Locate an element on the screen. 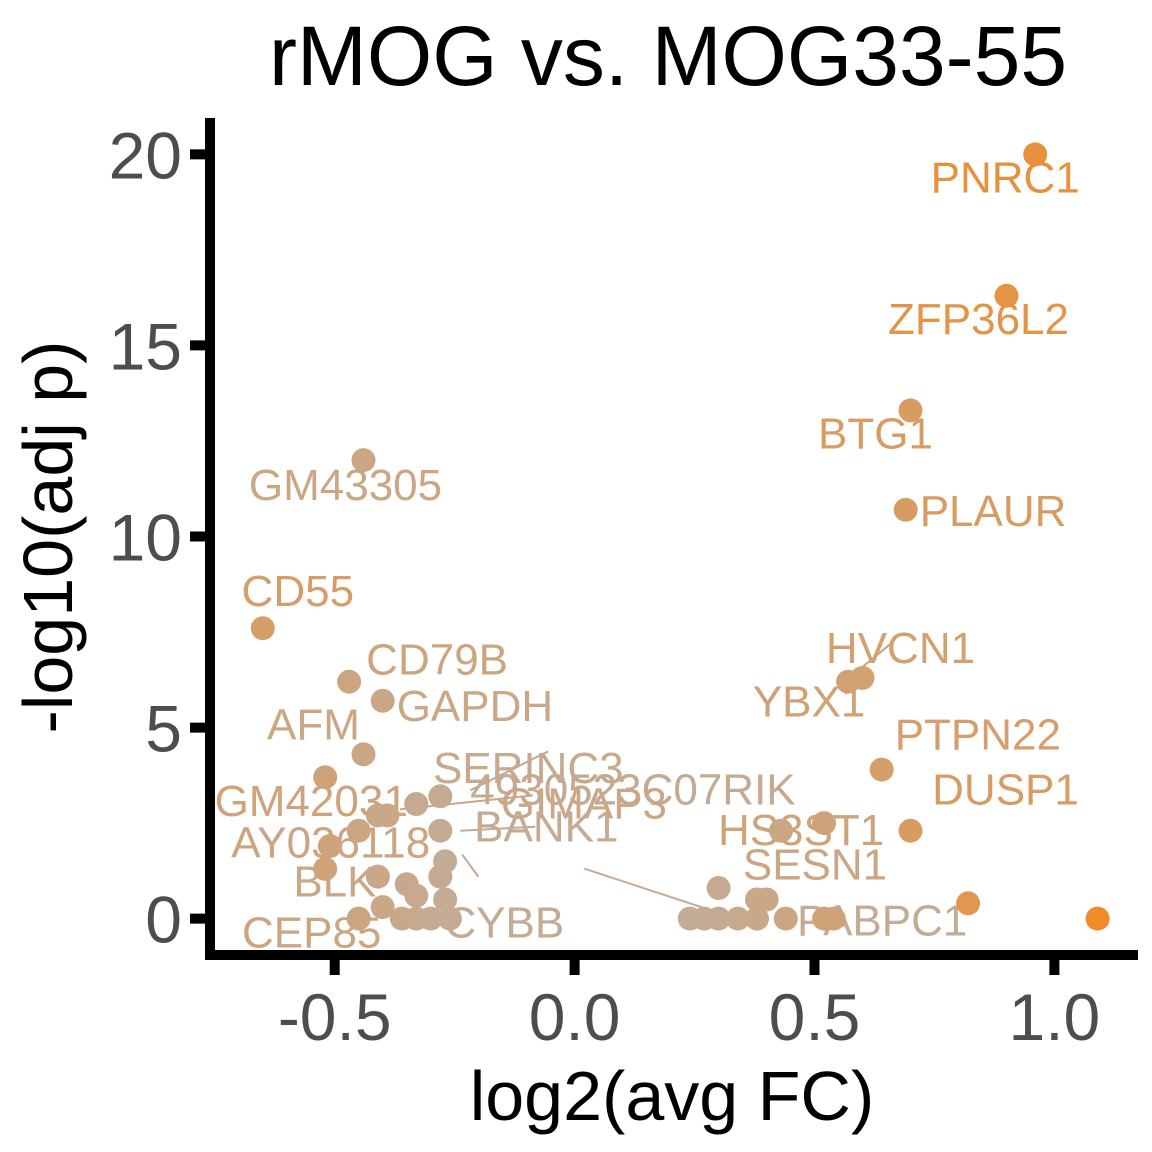  gene-label: HVCN1 is located at coordinates (900, 648).